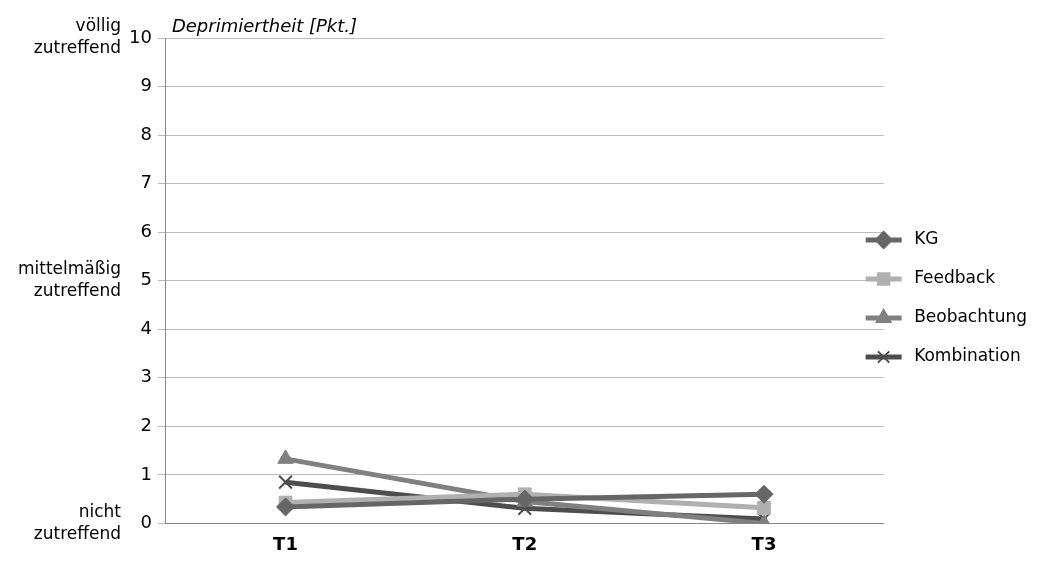  What do you see at coordinates (146, 279) in the screenshot?
I see `y-tick-label: 5` at bounding box center [146, 279].